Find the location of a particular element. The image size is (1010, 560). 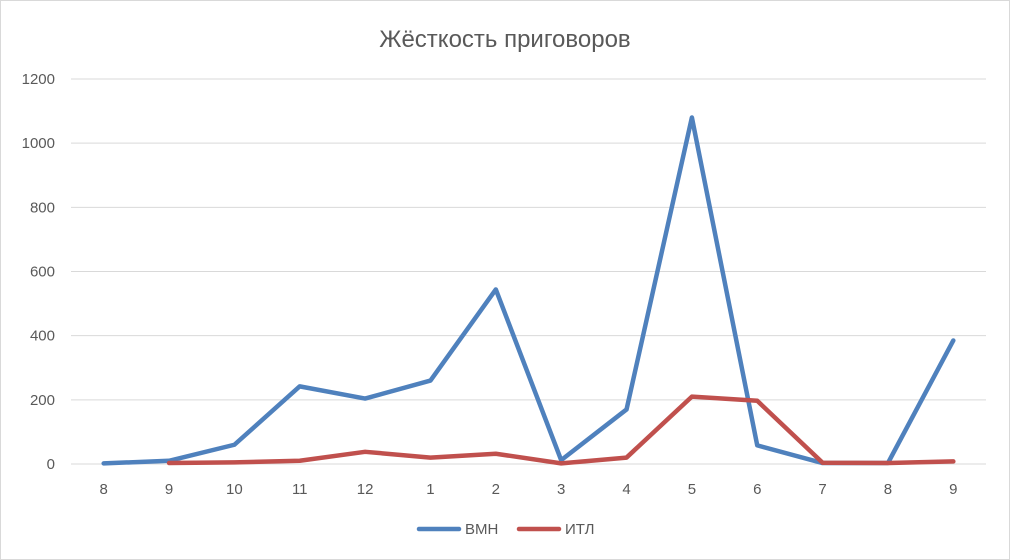

y-axis-ticks: 0 200 400 600 800 1000 1200 is located at coordinates (38, 272).